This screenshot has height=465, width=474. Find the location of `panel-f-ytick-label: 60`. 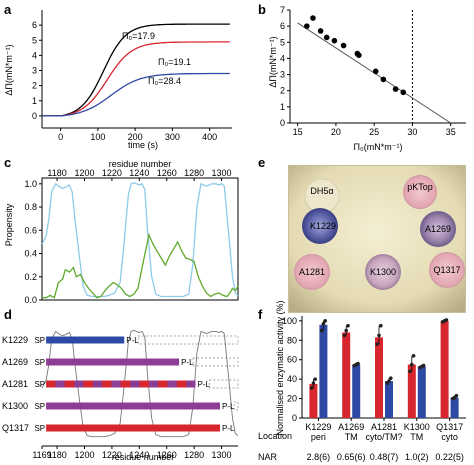

panel-f-ytick-label: 60 is located at coordinates (292, 360).